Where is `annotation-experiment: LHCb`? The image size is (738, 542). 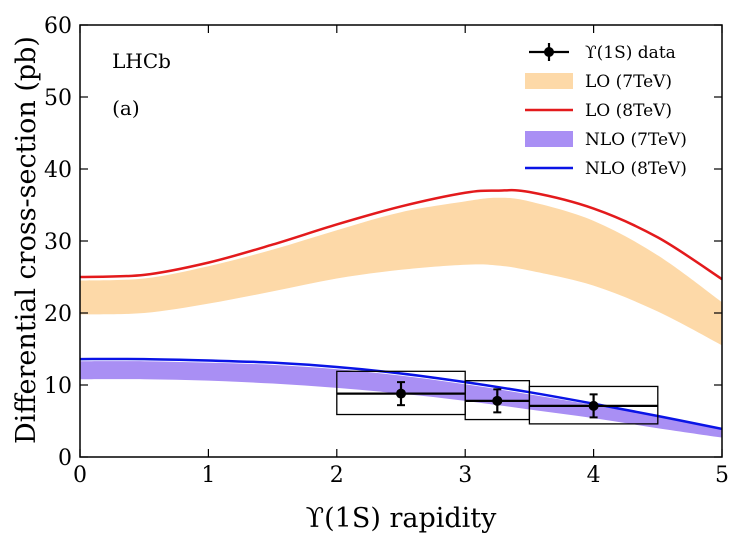 annotation-experiment: LHCb is located at coordinates (141, 61).